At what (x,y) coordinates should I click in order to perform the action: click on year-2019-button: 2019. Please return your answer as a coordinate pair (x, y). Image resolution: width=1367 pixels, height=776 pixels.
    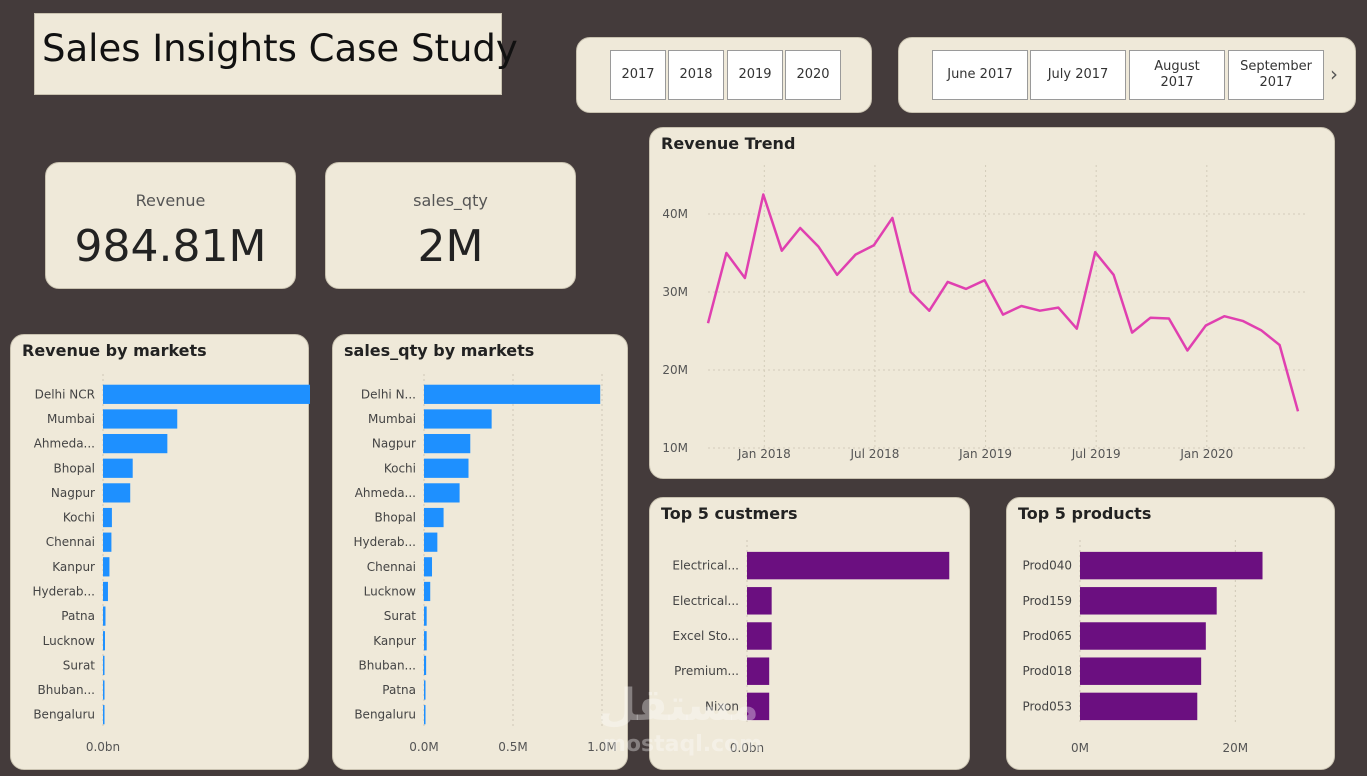
    Looking at the image, I should click on (755, 75).